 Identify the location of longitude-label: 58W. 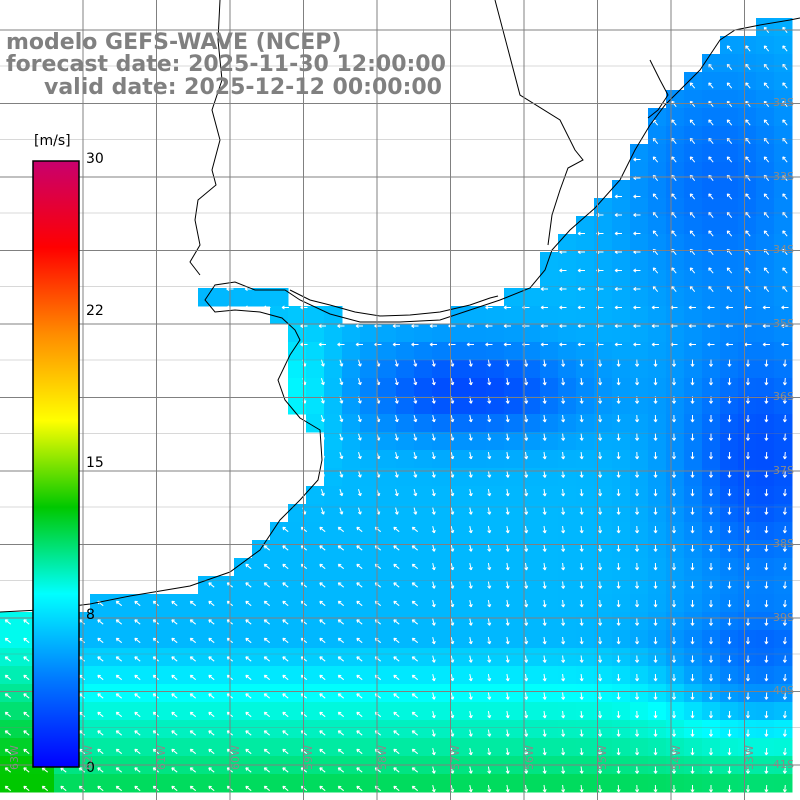
(382, 757).